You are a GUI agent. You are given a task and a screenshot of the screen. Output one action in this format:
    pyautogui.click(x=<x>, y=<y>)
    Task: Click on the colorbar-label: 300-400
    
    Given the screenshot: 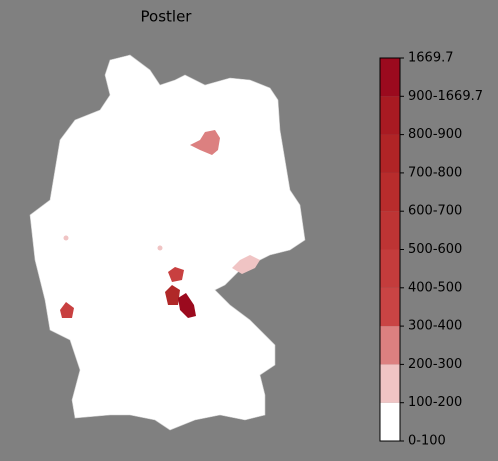 What is the action you would take?
    pyautogui.click(x=435, y=326)
    